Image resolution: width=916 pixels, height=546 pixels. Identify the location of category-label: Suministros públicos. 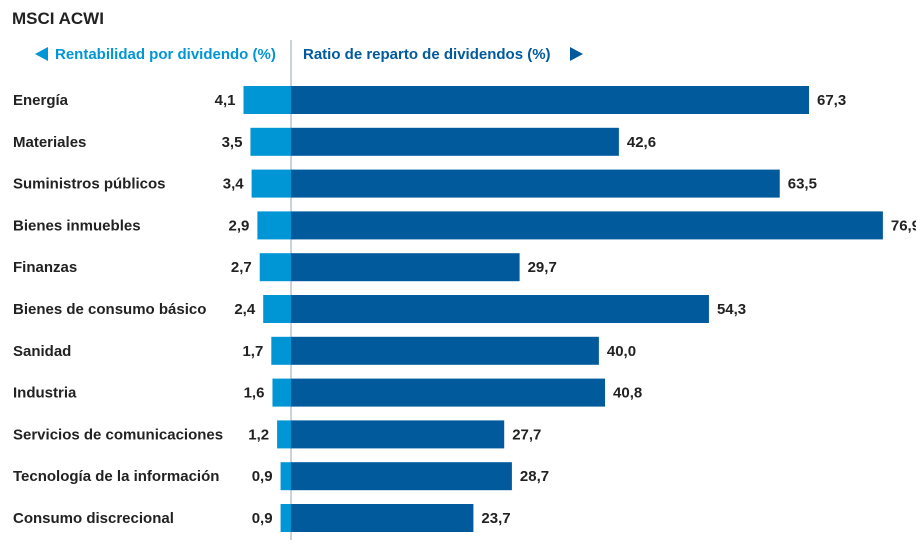
(89, 184).